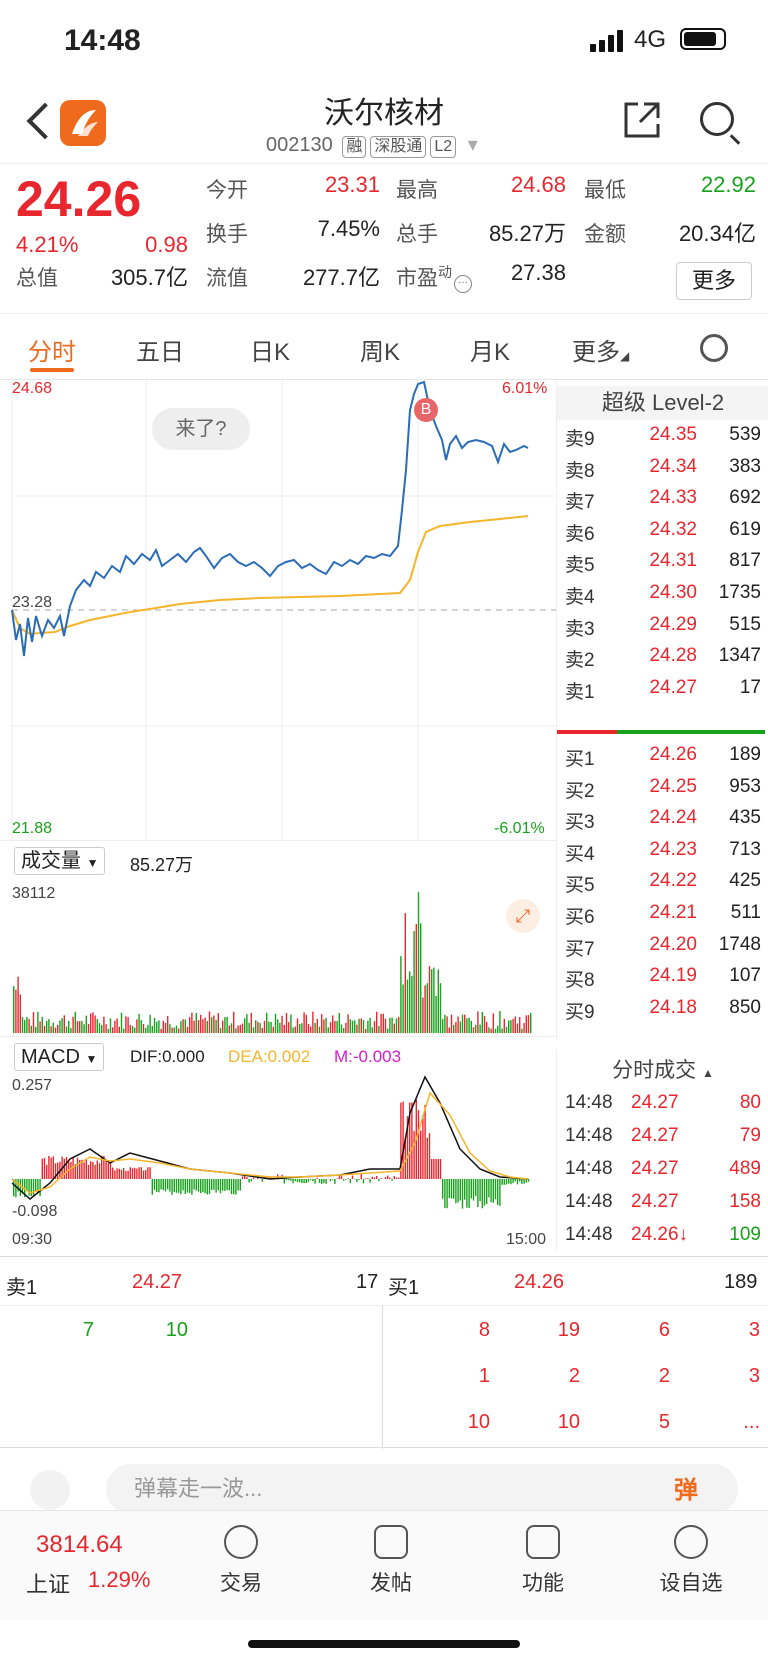  I want to click on ask-price: 24.30, so click(673, 592).